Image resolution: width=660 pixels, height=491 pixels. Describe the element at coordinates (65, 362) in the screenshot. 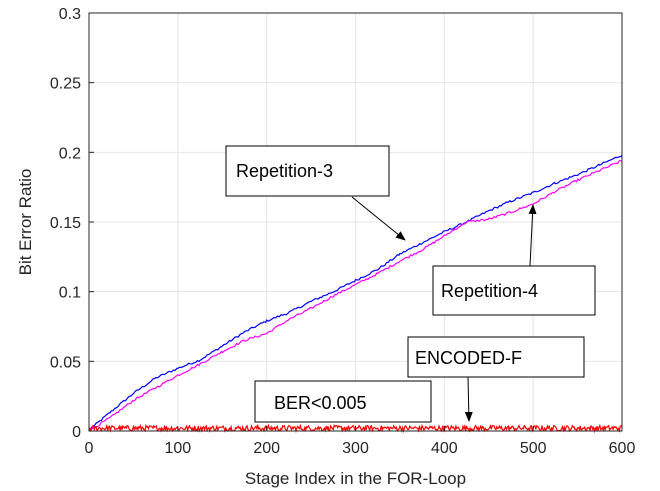

I see `y-tick-label: 0.05` at that location.